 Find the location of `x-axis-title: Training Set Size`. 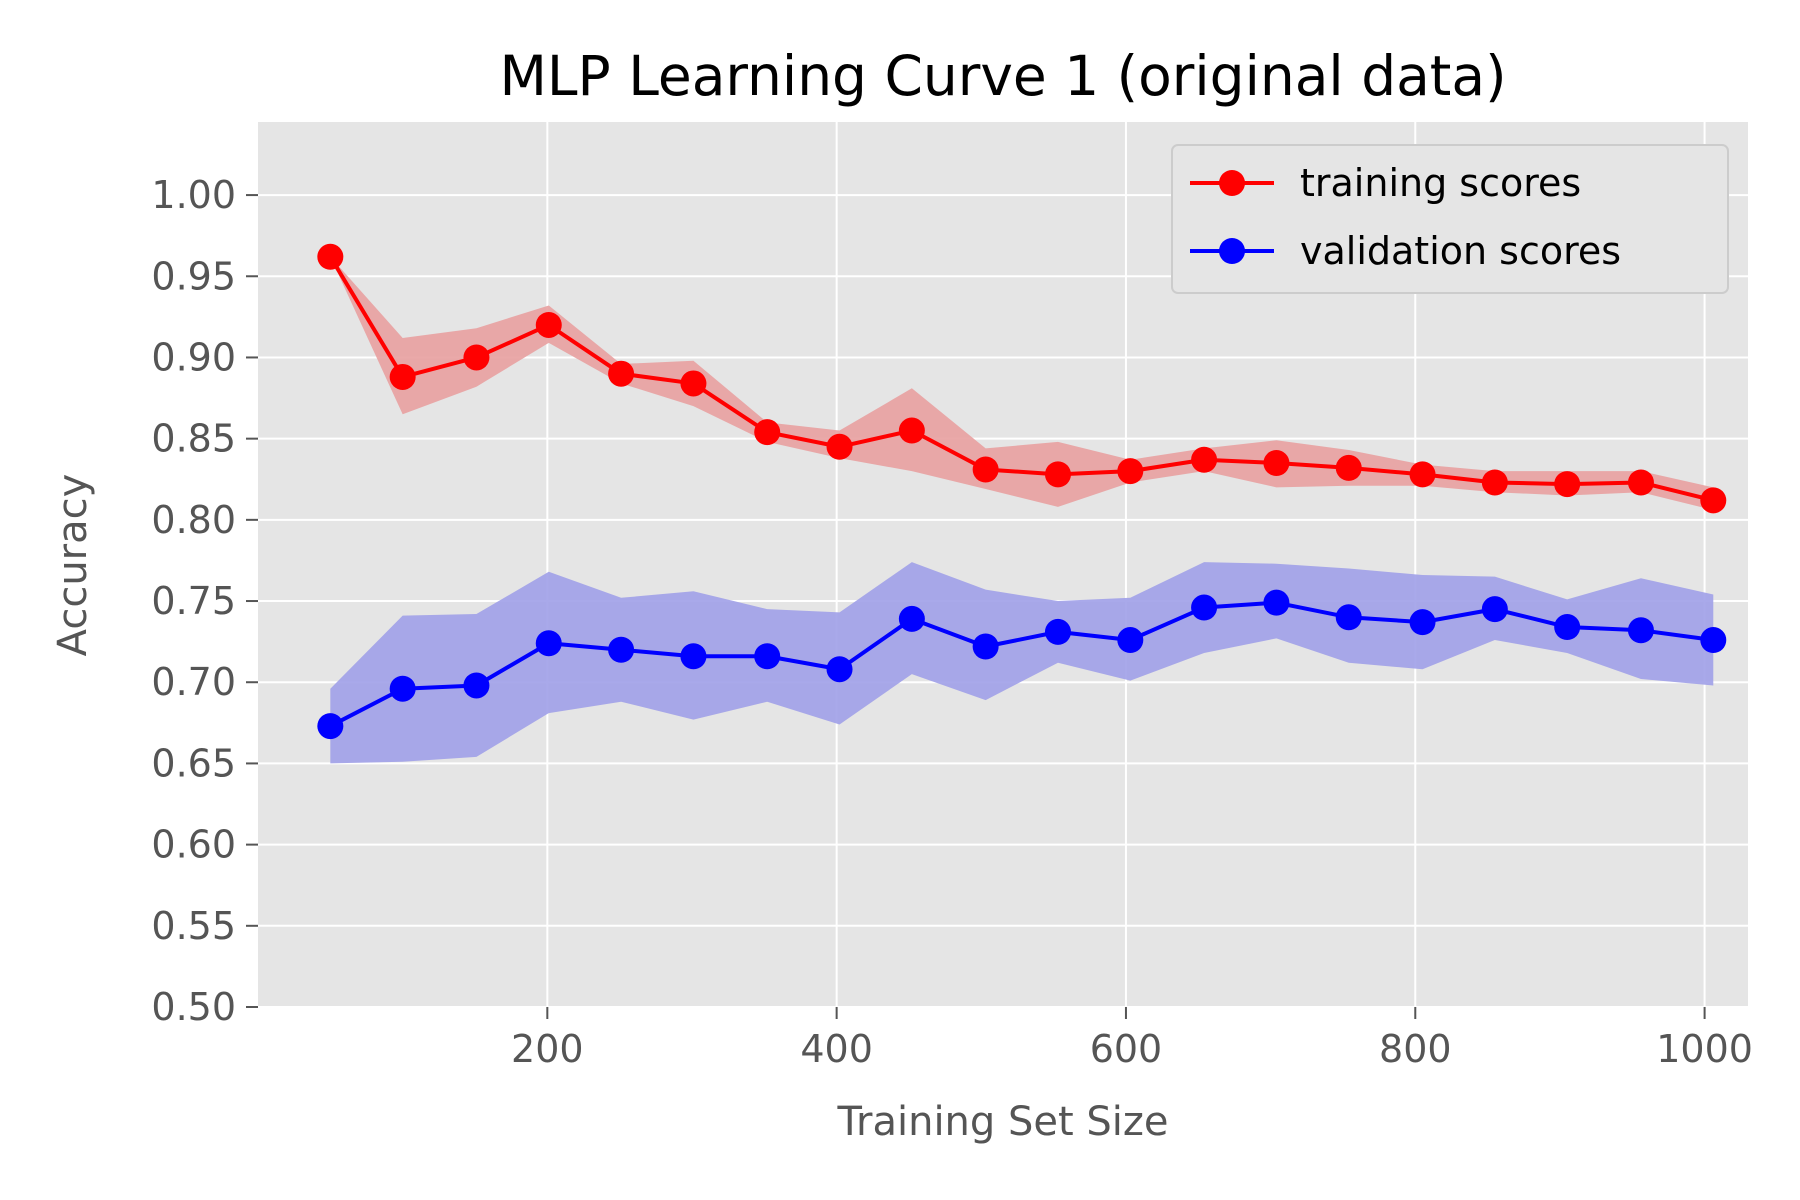

x-axis-title: Training Set Size is located at coordinates (1002, 1122).